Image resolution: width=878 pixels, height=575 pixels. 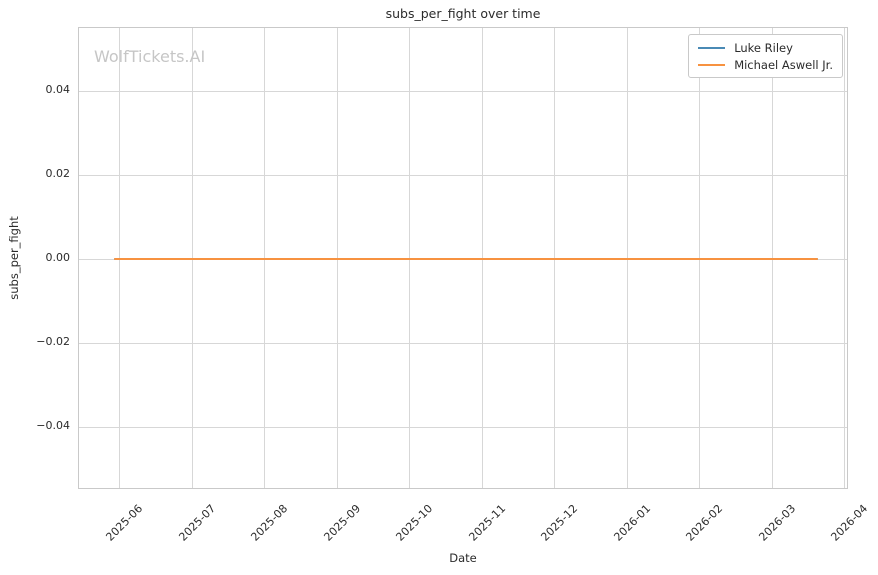 I want to click on y-tick-label: 0.00, so click(x=58, y=257).